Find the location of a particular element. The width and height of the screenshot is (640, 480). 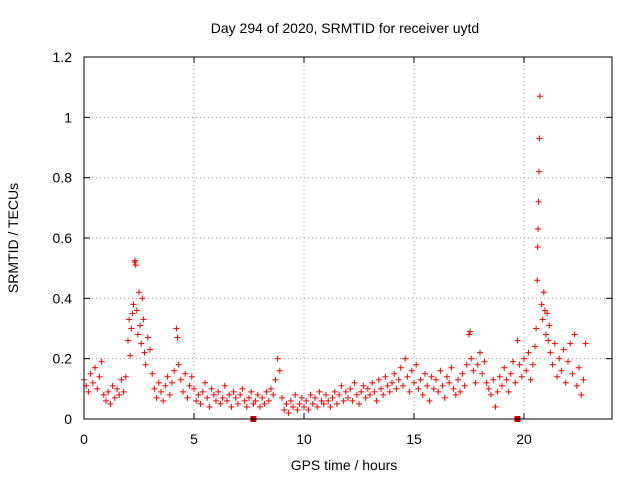

y-tick-label: 0.4 is located at coordinates (63, 298).